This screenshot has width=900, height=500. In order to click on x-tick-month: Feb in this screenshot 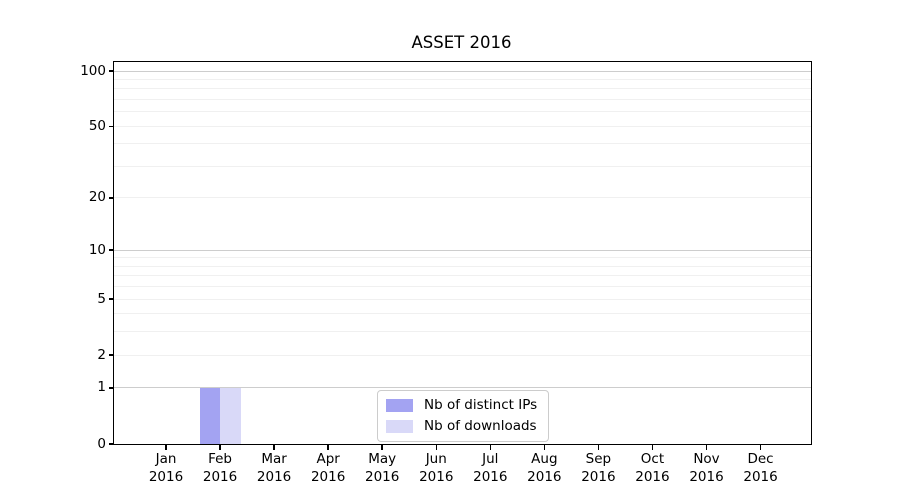, I will do `click(220, 459)`.